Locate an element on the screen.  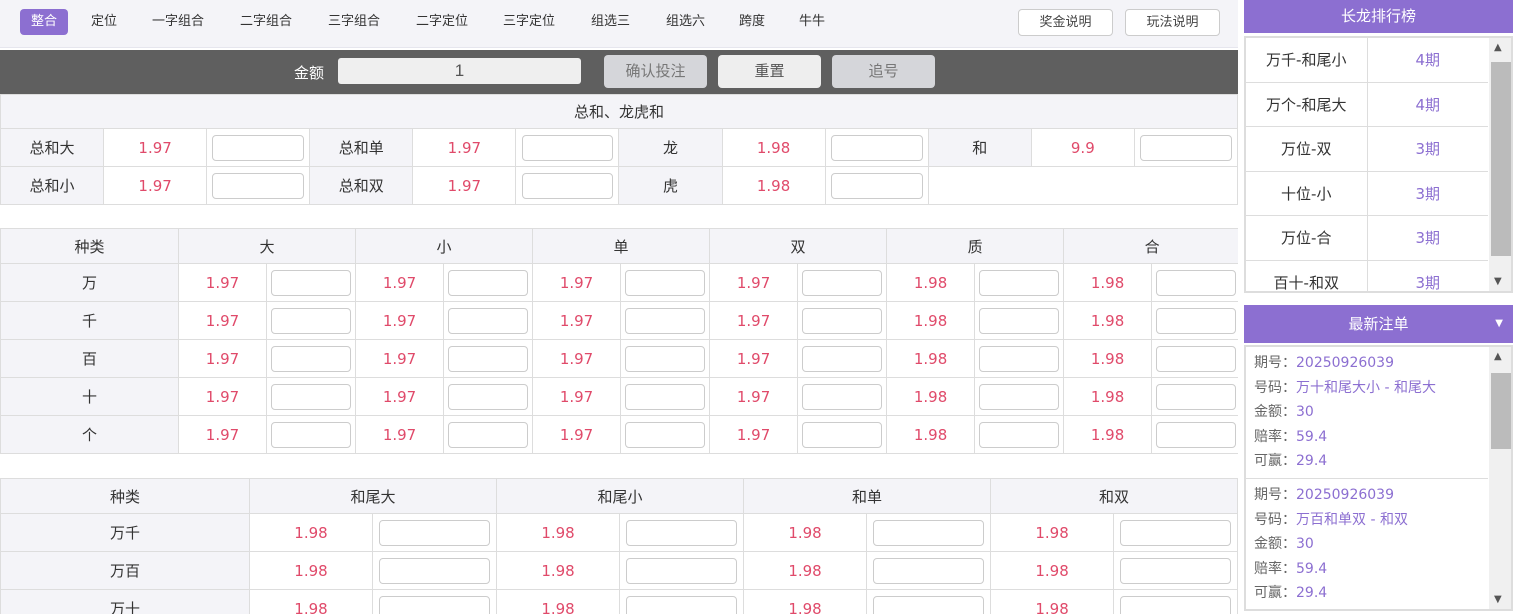
tab-6: 三字定位 is located at coordinates (529, 21).